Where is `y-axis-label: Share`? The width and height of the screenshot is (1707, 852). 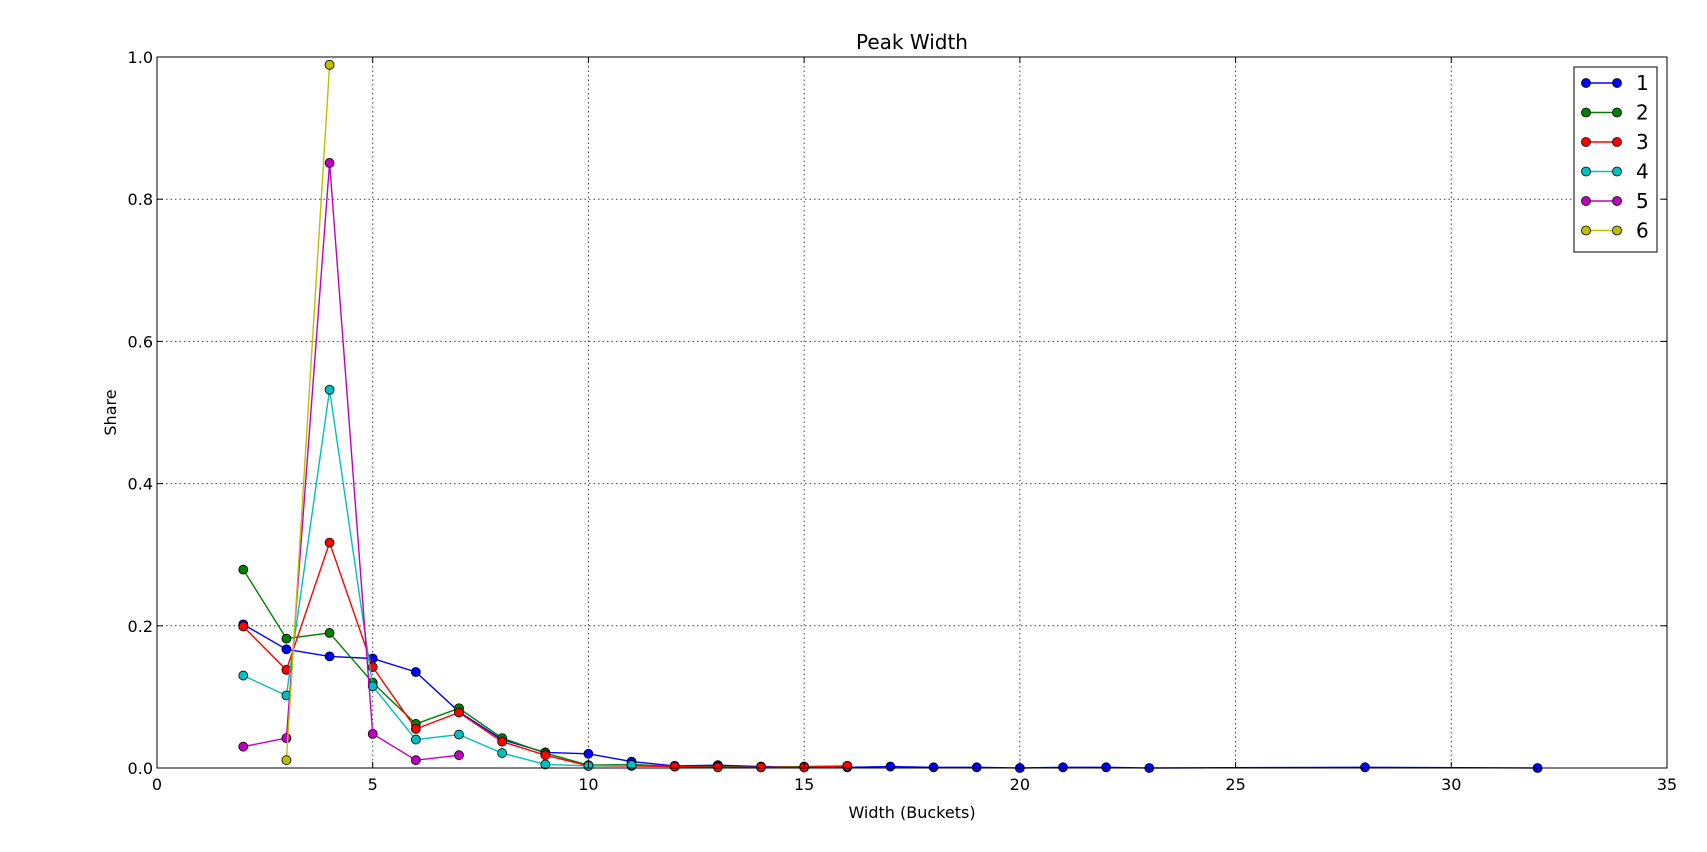
y-axis-label: Share is located at coordinates (110, 412).